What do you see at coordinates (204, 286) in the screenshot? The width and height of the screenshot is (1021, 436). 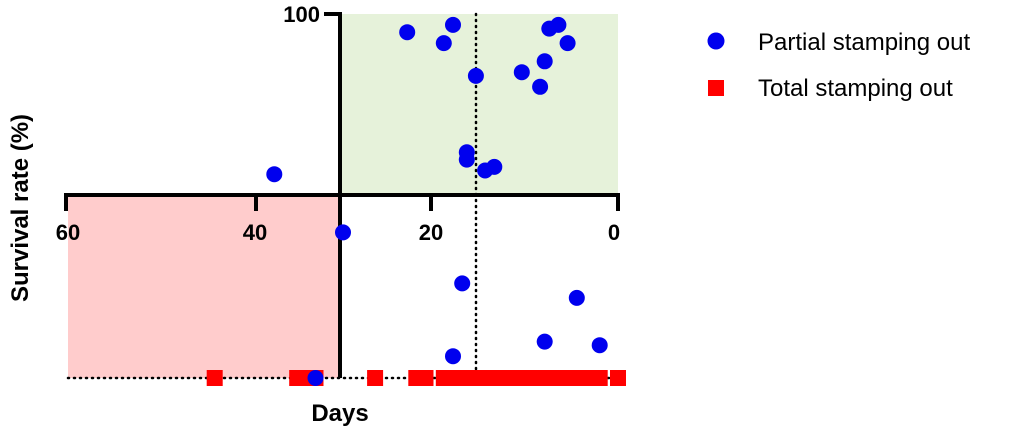 I see `unfavorable-region` at bounding box center [204, 286].